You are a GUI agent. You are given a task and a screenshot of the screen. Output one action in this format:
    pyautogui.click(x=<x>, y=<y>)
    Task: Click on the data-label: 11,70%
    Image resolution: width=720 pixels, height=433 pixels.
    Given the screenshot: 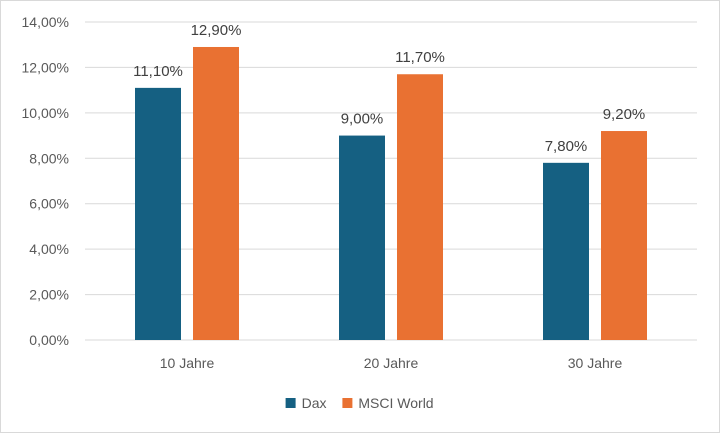 What is the action you would take?
    pyautogui.click(x=420, y=57)
    